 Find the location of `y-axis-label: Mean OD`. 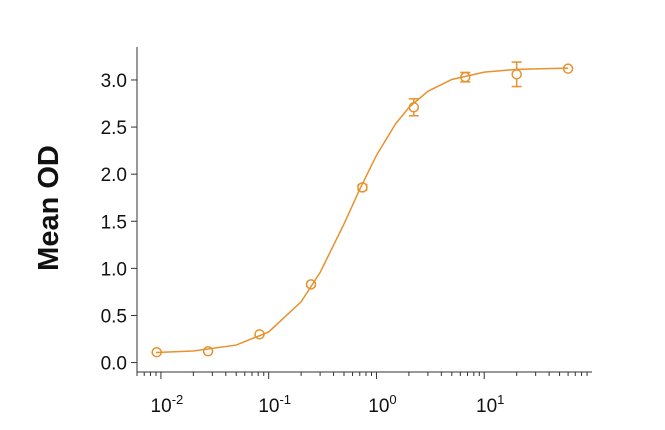

y-axis-label: Mean OD is located at coordinates (49, 208).